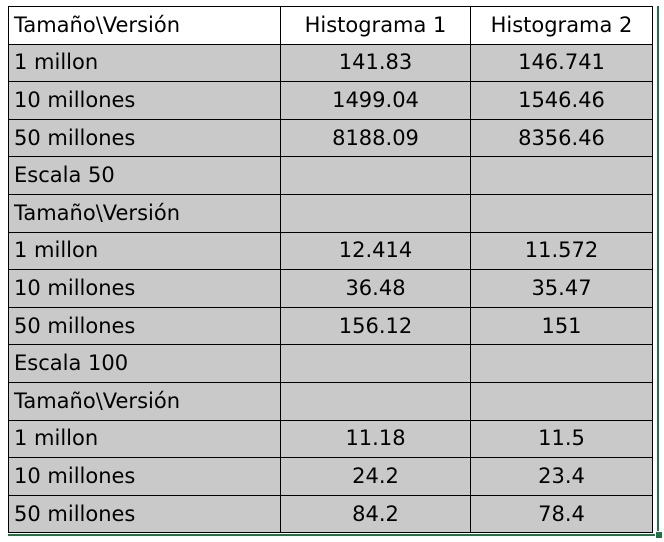  I want to click on header-cell-histograma-2: Histograma 2, so click(561, 25).